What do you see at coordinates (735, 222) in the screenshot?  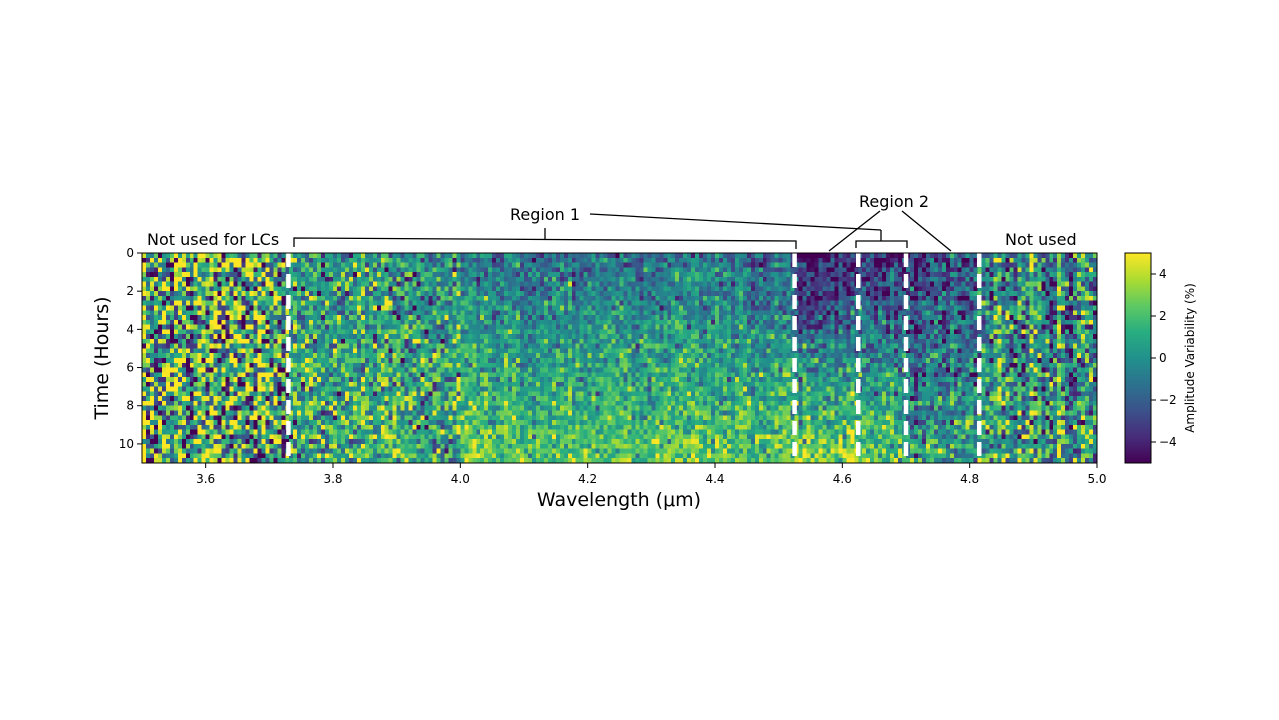 I see `region-1-connector` at bounding box center [735, 222].